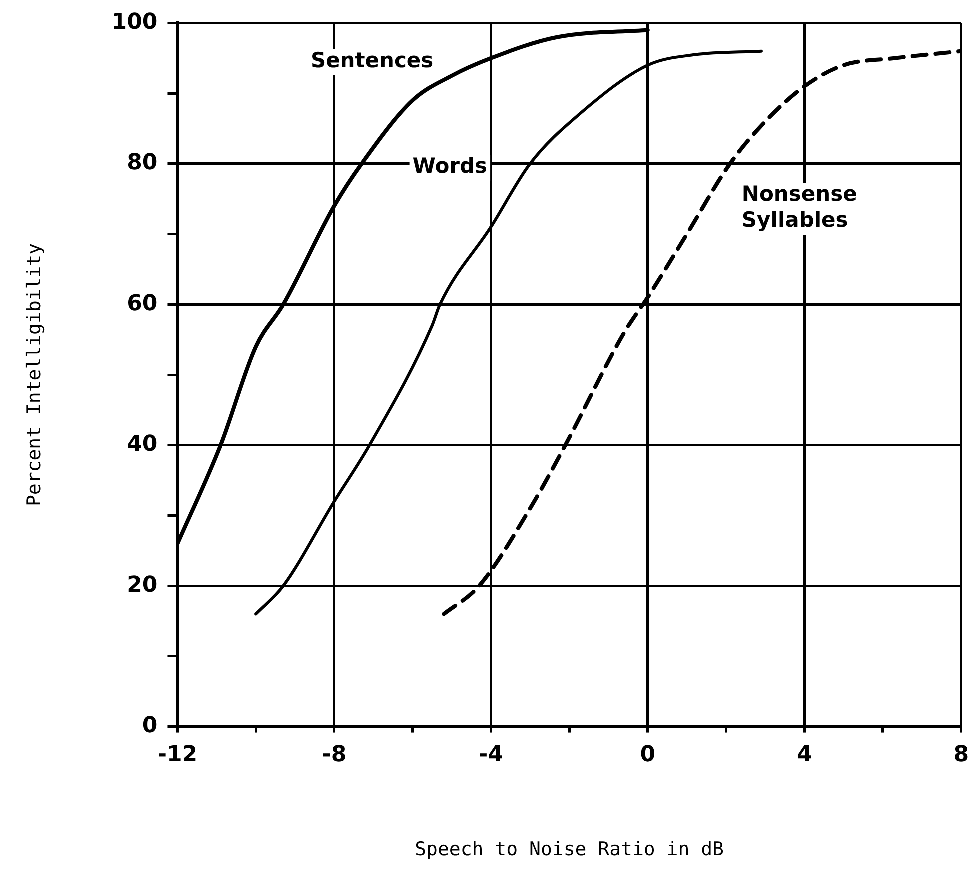 The height and width of the screenshot is (886, 979). What do you see at coordinates (648, 755) in the screenshot?
I see `x-tick-label: 0` at bounding box center [648, 755].